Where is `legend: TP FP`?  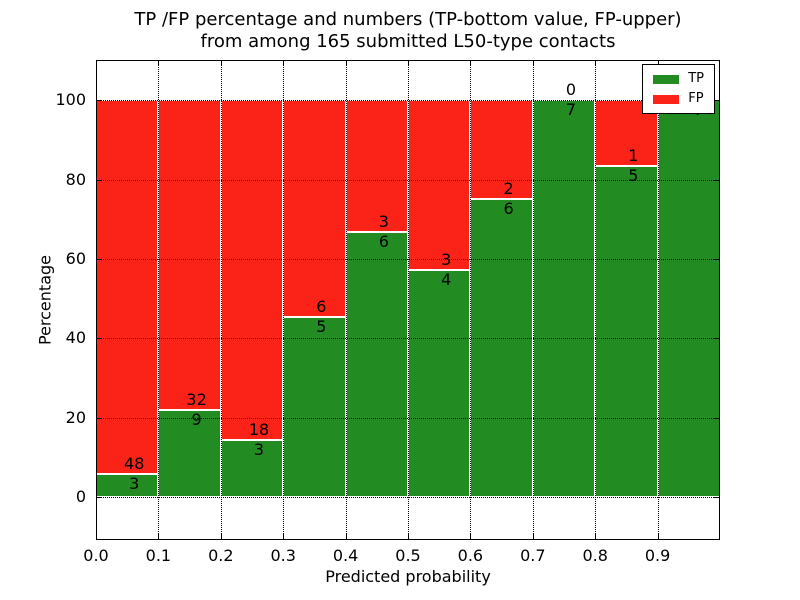 legend: TP FP is located at coordinates (678, 89).